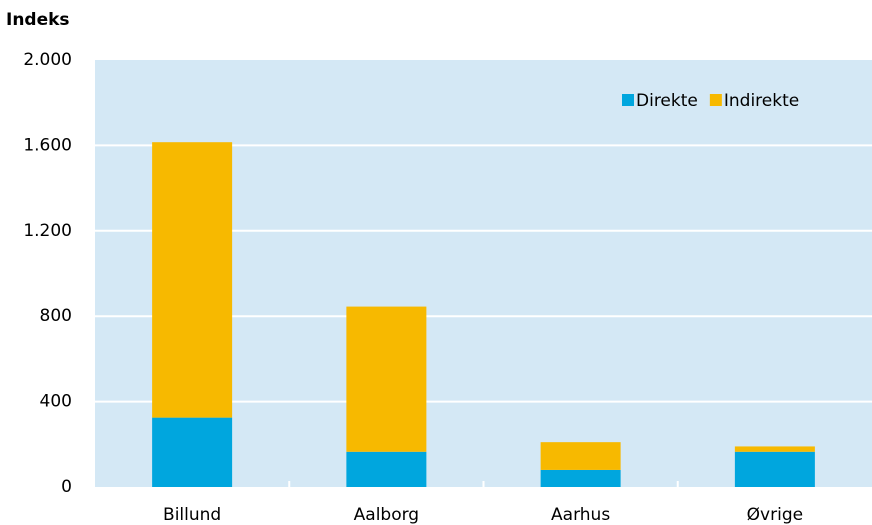 The height and width of the screenshot is (525, 872). Describe the element at coordinates (47, 145) in the screenshot. I see `y-tick-label: 1.600` at that location.